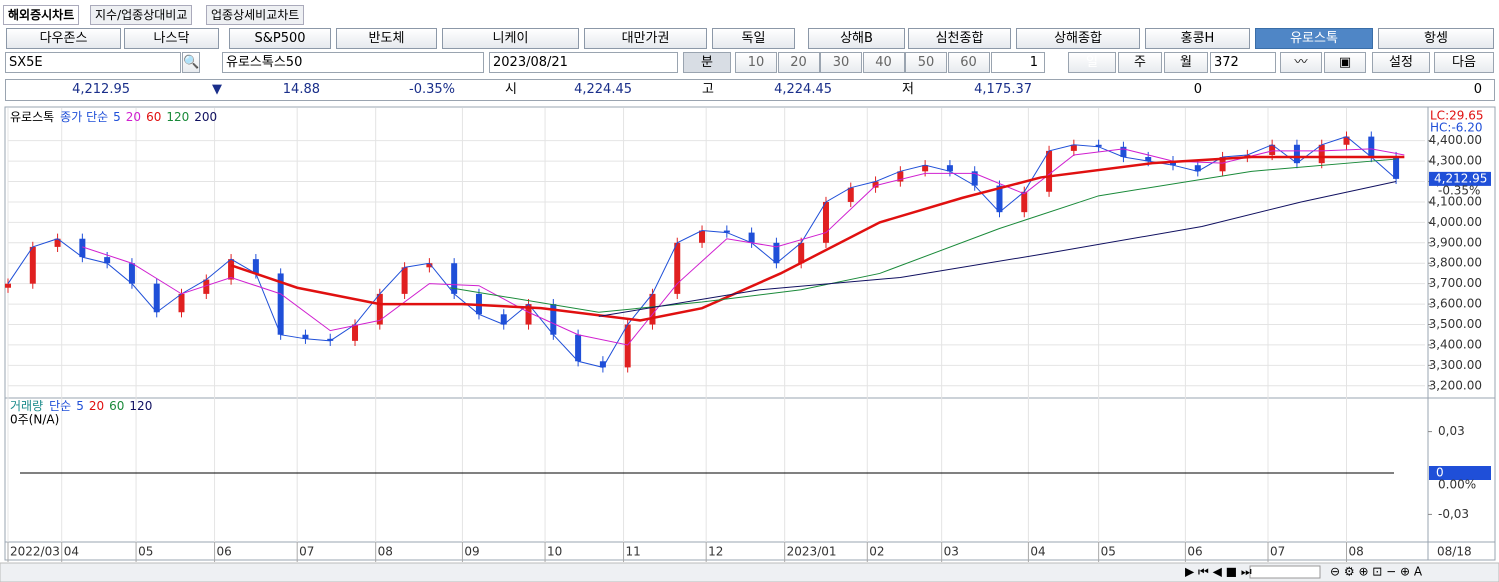 This screenshot has height=582, width=1499. What do you see at coordinates (205, 117) in the screenshot?
I see `legend-entry: 200` at bounding box center [205, 117].